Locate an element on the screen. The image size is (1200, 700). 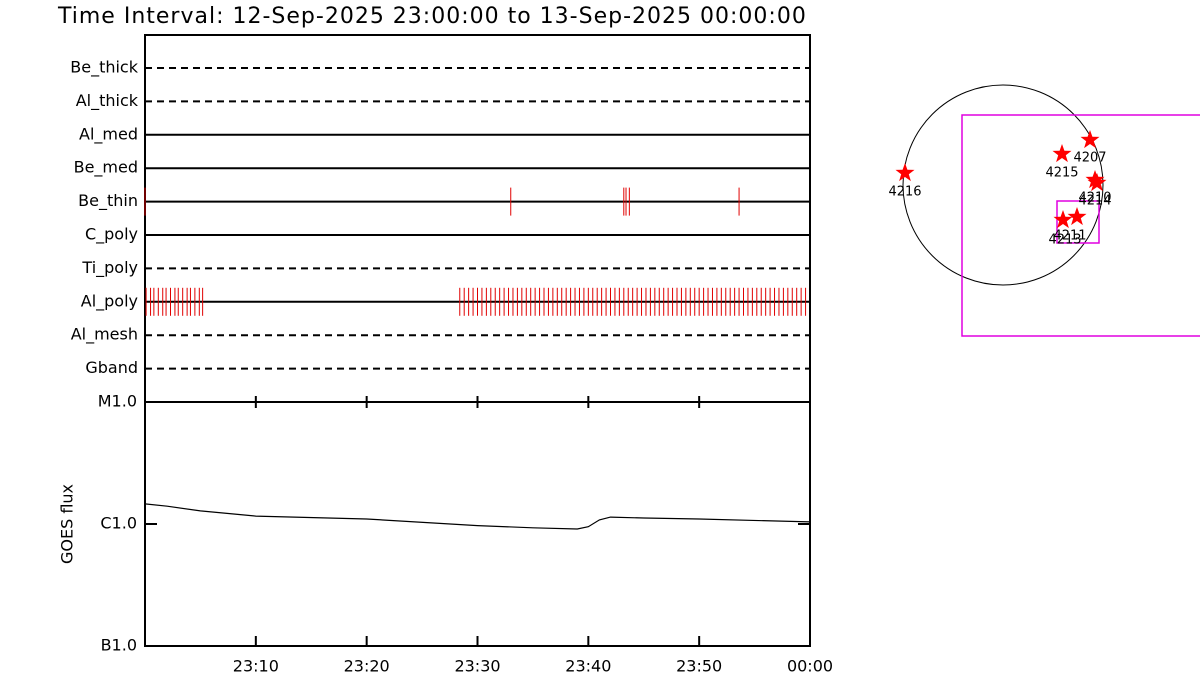
row-label: Be_thick is located at coordinates (104, 68).